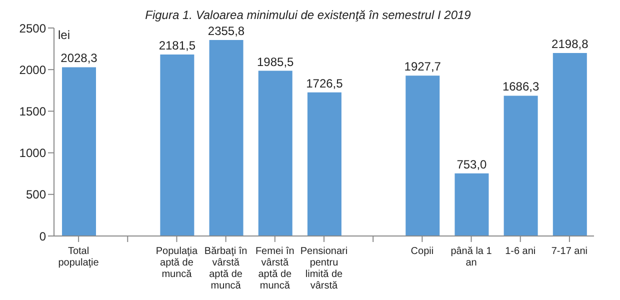 This screenshot has height=300, width=620. I want to click on x-tick-label: 1-6 ani, so click(520, 251).